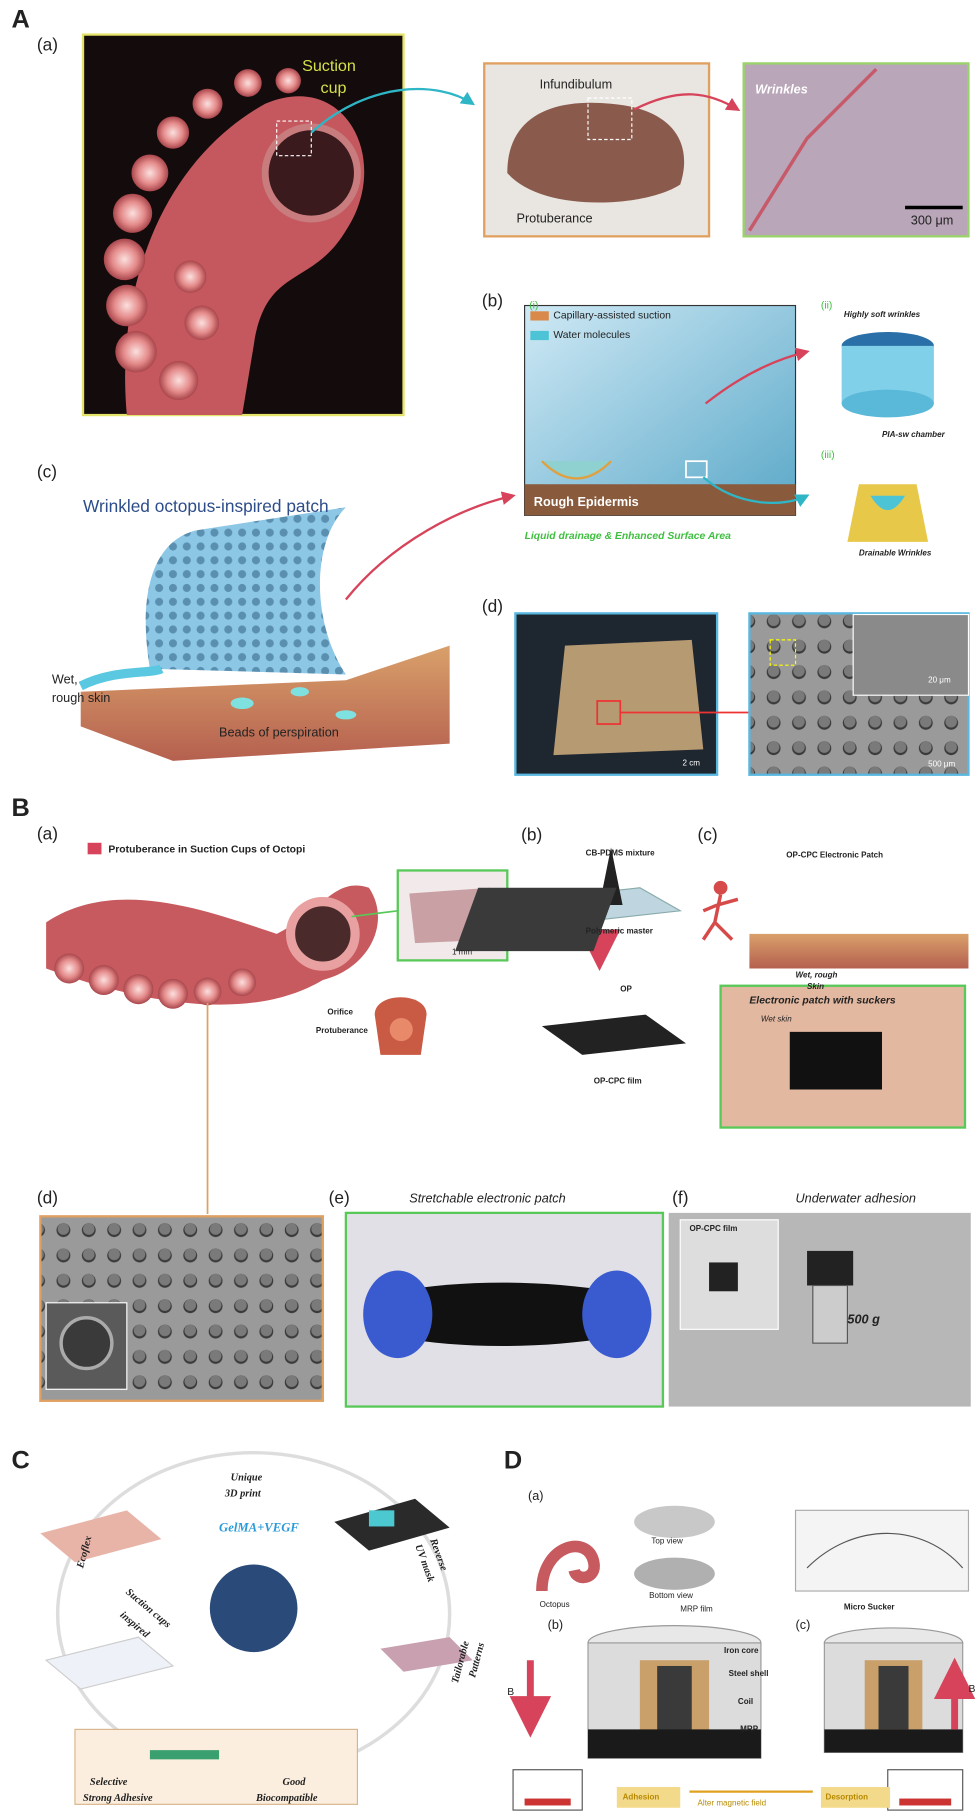 The image size is (980, 1817). What do you see at coordinates (895, 553) in the screenshot?
I see `label: Drainable Wrinkles` at bounding box center [895, 553].